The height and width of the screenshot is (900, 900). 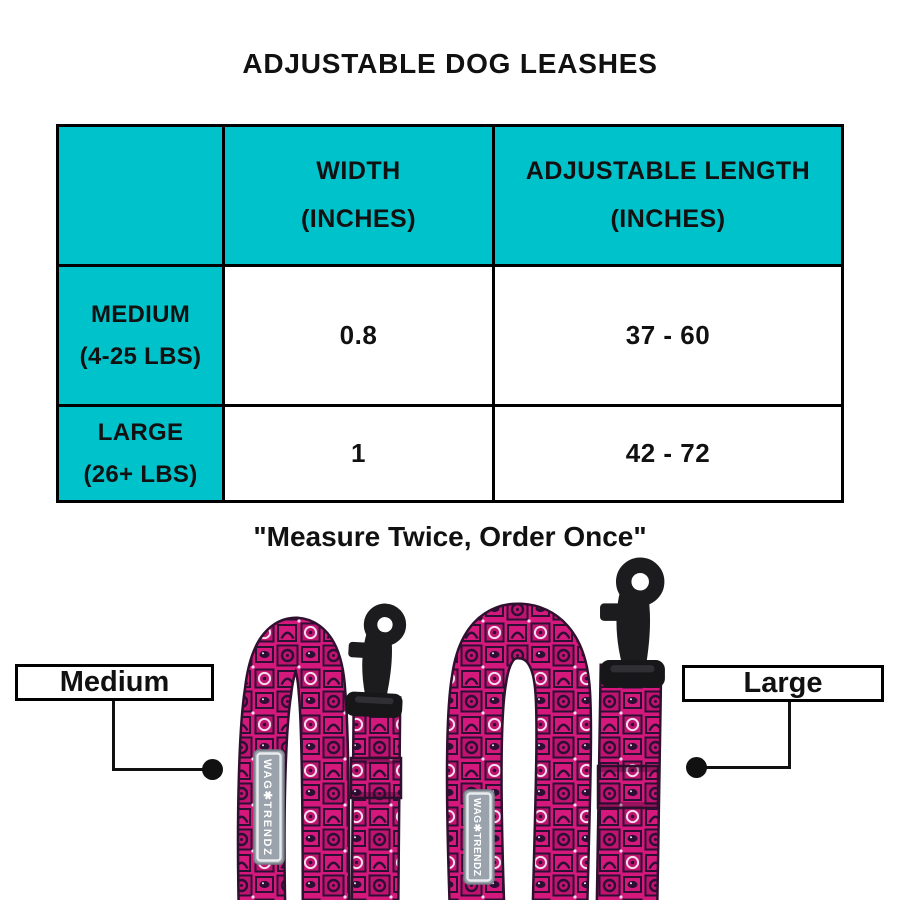 What do you see at coordinates (748, 767) in the screenshot?
I see `callout-large-connector-horizontal` at bounding box center [748, 767].